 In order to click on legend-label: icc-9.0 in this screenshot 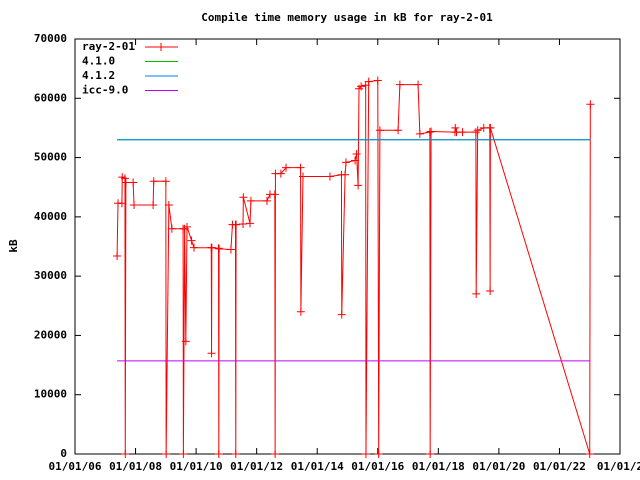, I will do `click(105, 90)`.